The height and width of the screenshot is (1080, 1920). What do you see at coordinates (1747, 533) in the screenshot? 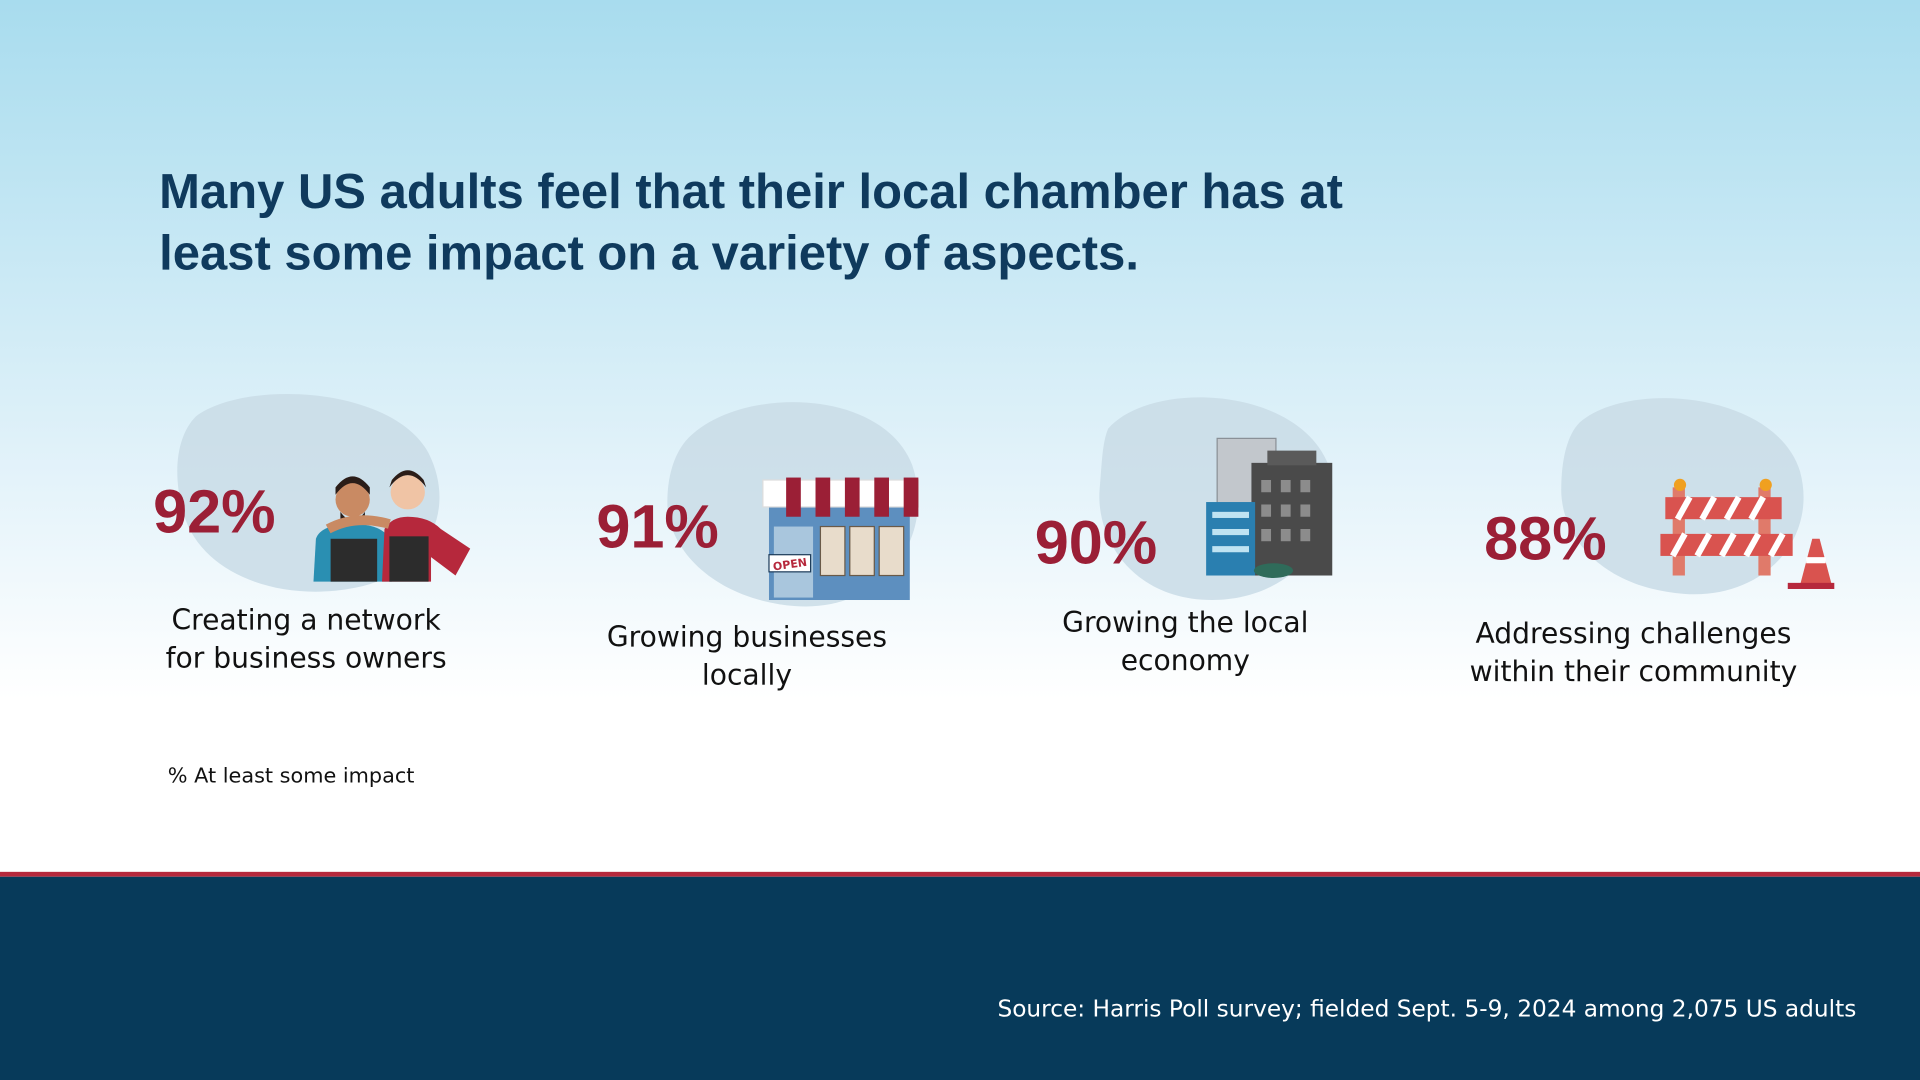
I see `barricade-icon` at bounding box center [1747, 533].